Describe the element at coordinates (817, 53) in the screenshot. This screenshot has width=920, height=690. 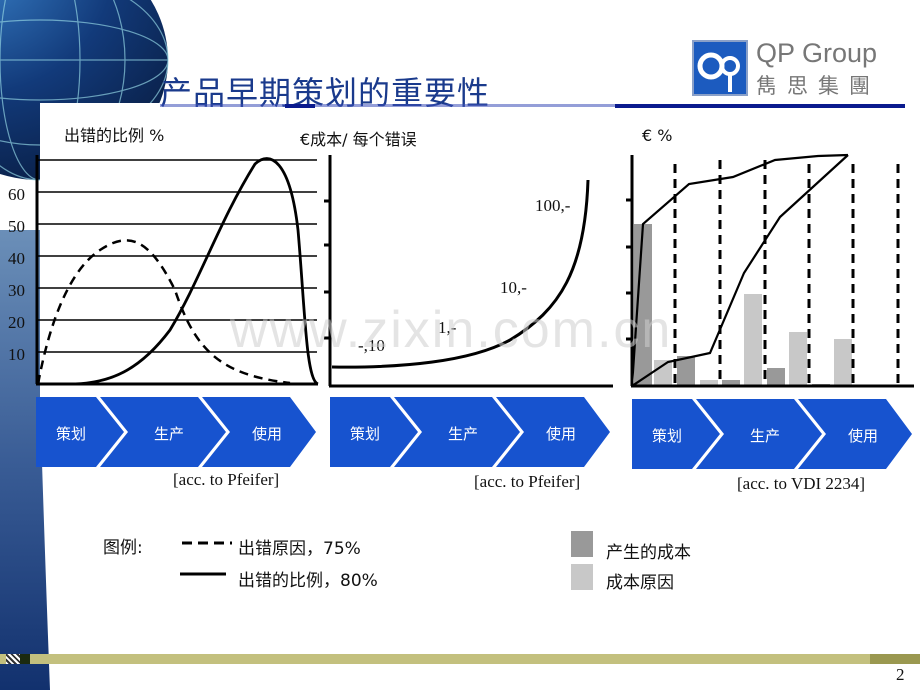
I see `logo-name: QP Group` at that location.